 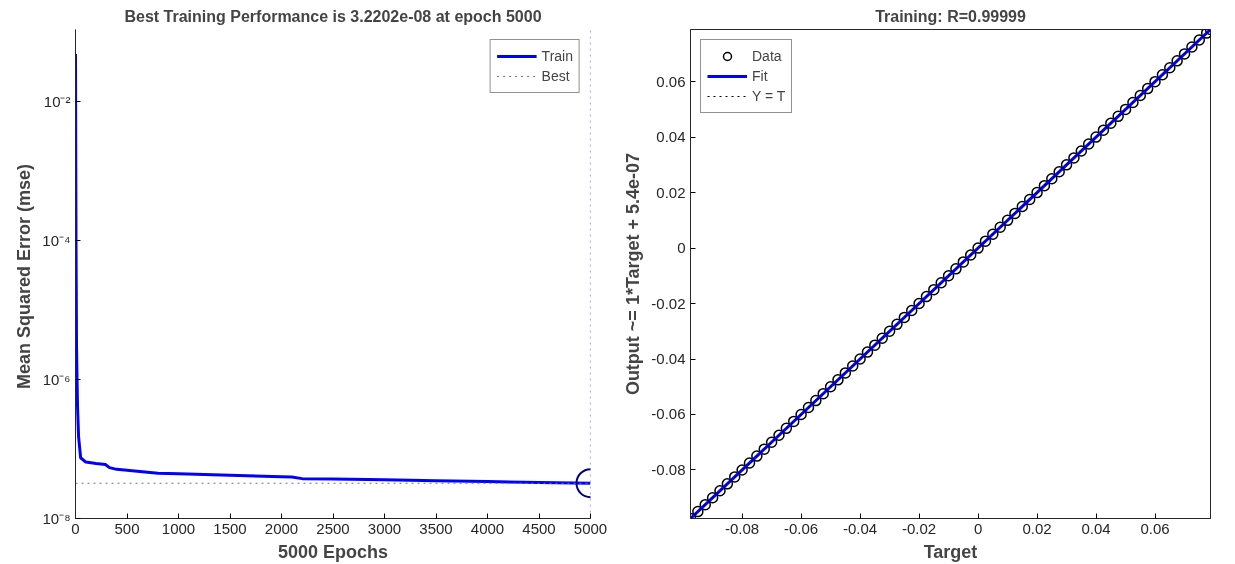 I want to click on y-tick-label: -0.02, so click(x=668, y=303).